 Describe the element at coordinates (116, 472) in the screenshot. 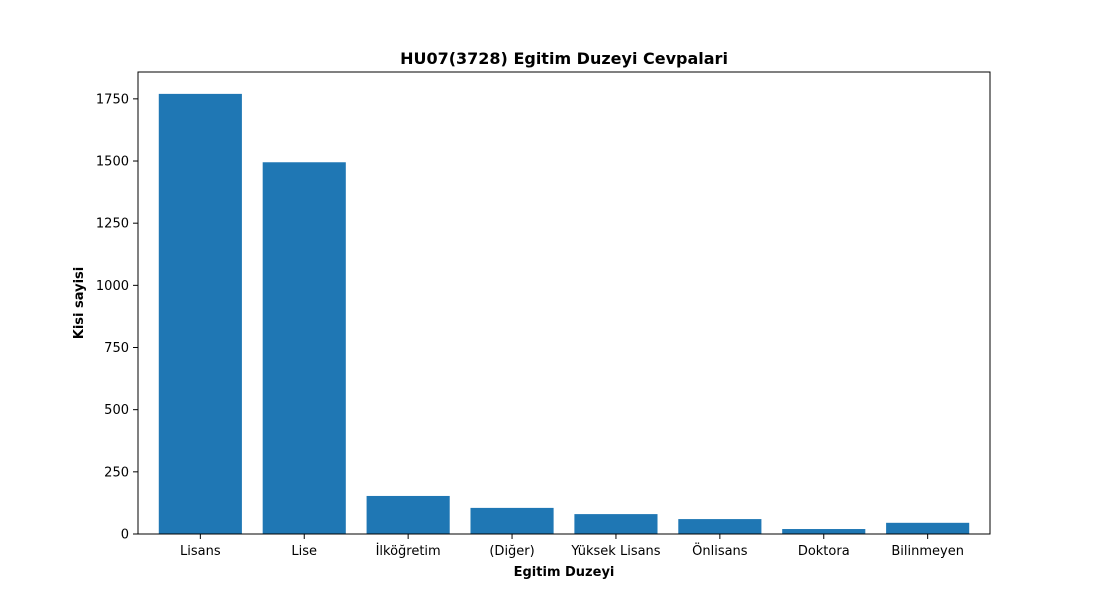

I see `y-tick-label: 250` at that location.